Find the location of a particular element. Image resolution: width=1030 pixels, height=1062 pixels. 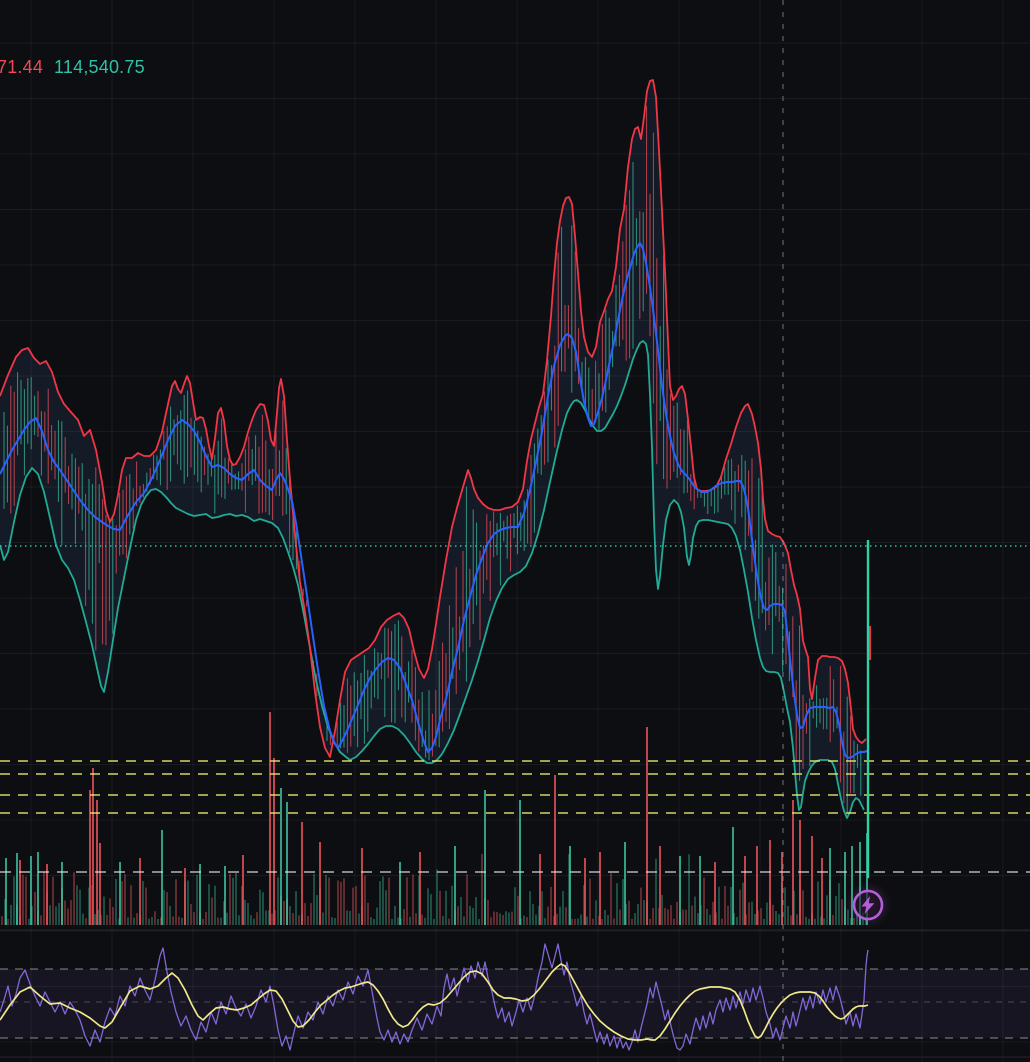

legend-value-red: 71.44 is located at coordinates (22, 67).